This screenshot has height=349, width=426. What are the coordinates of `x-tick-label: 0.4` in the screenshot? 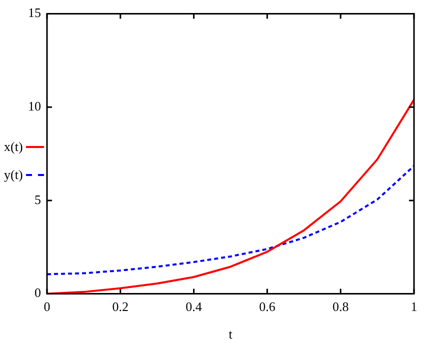 It's located at (194, 306).